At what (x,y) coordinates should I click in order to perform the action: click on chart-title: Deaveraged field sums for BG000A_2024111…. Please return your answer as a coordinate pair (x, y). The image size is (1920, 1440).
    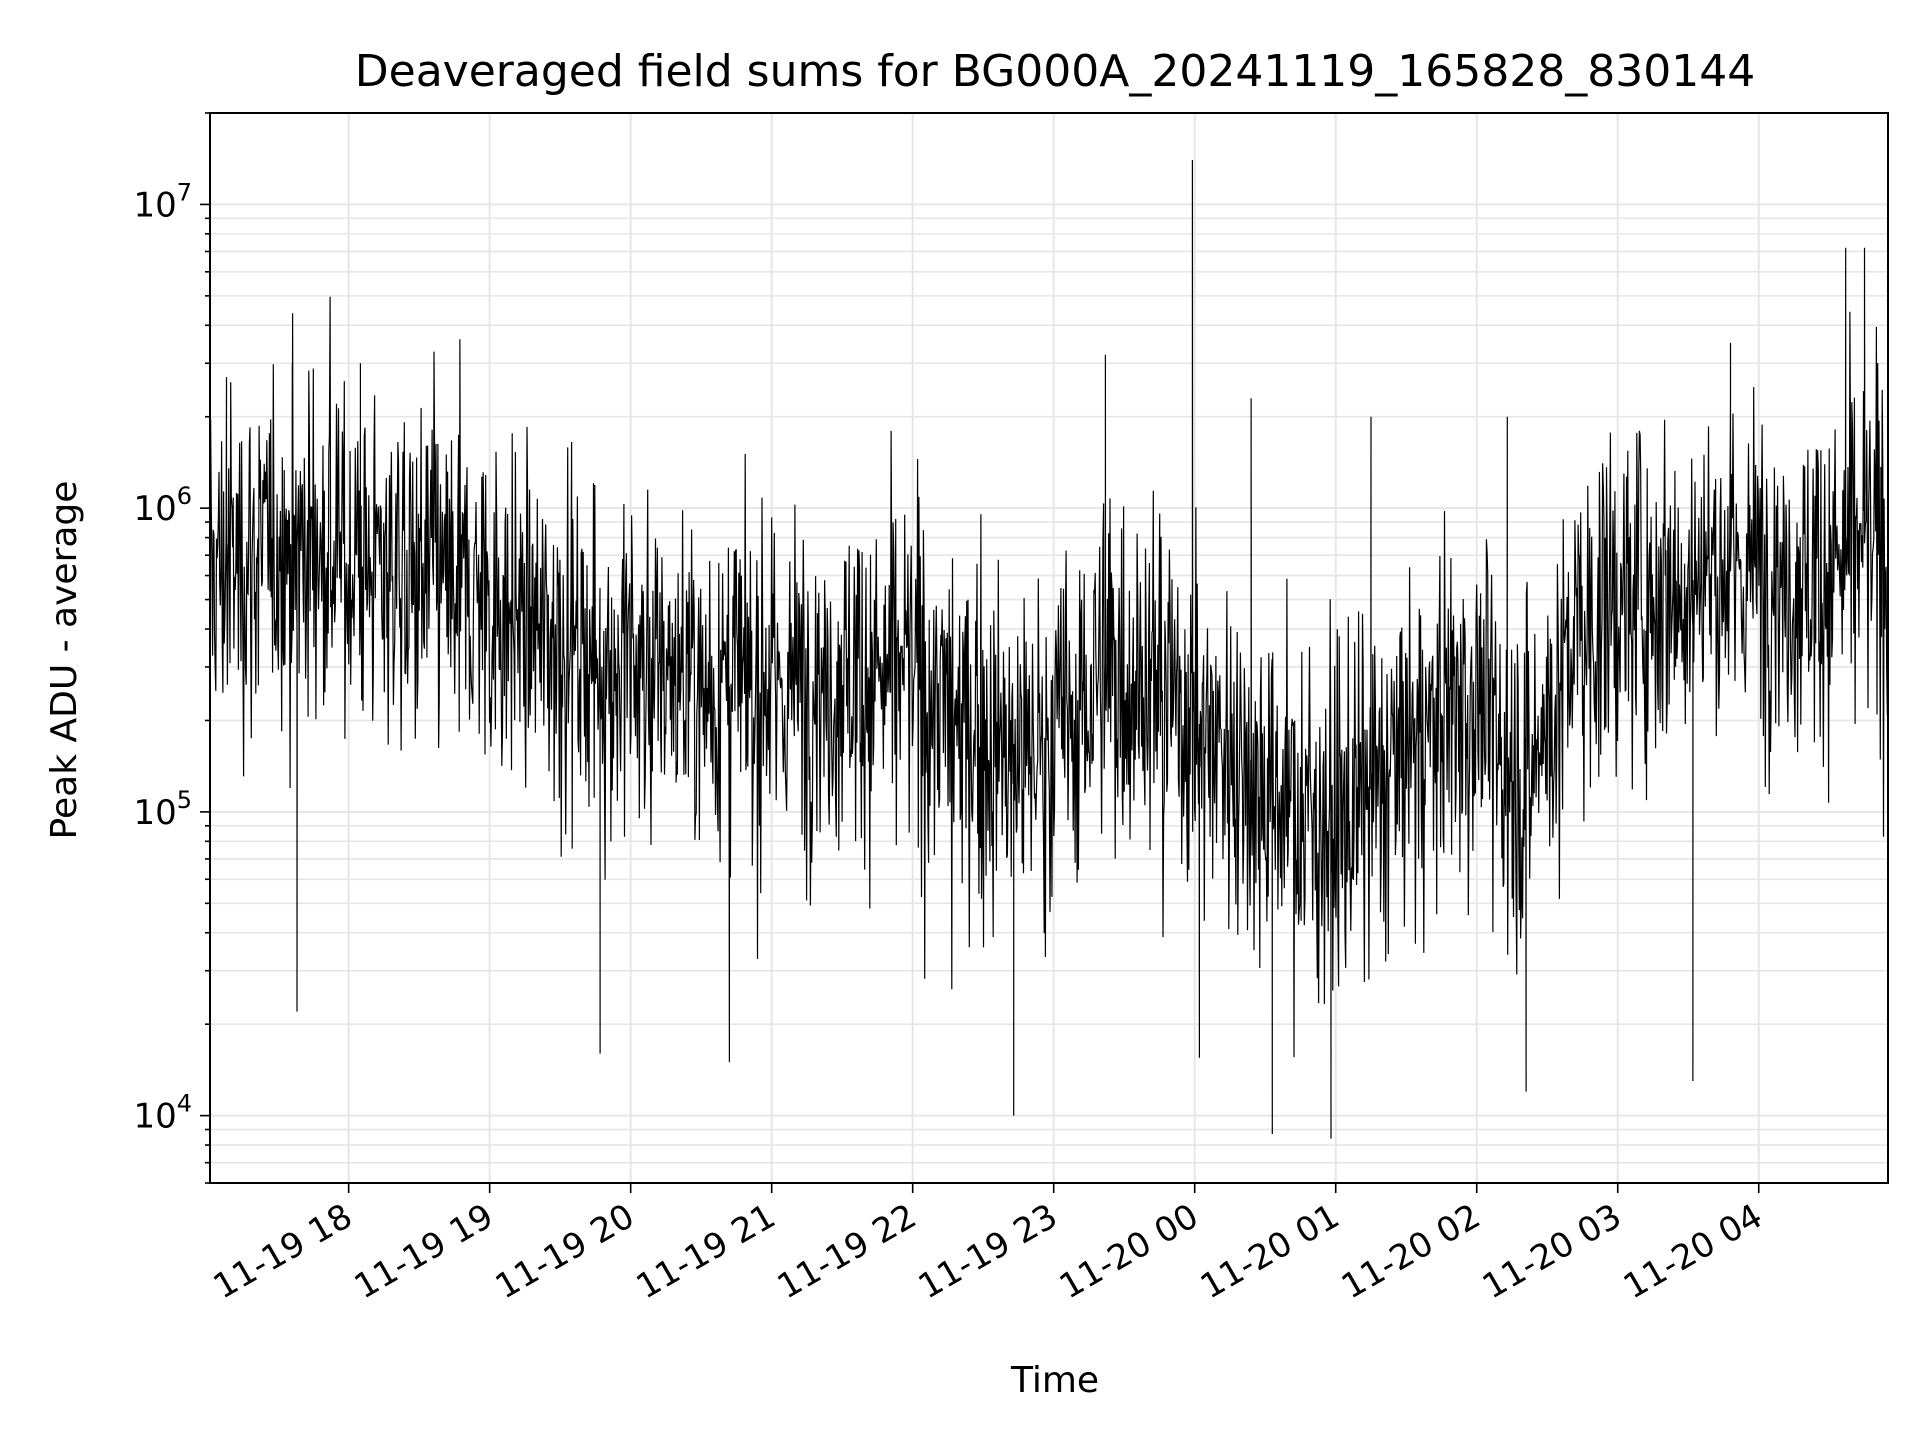
    Looking at the image, I should click on (1055, 71).